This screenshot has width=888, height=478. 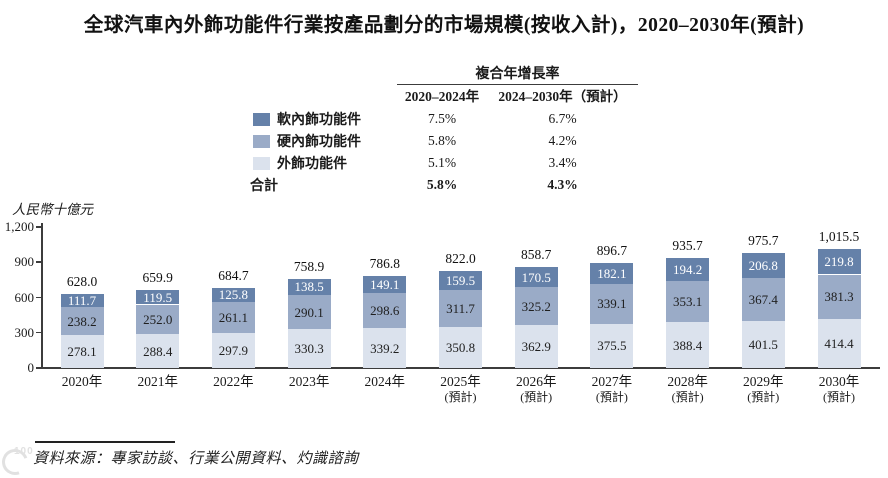 What do you see at coordinates (157, 381) in the screenshot?
I see `x-axis-year: 2021年` at bounding box center [157, 381].